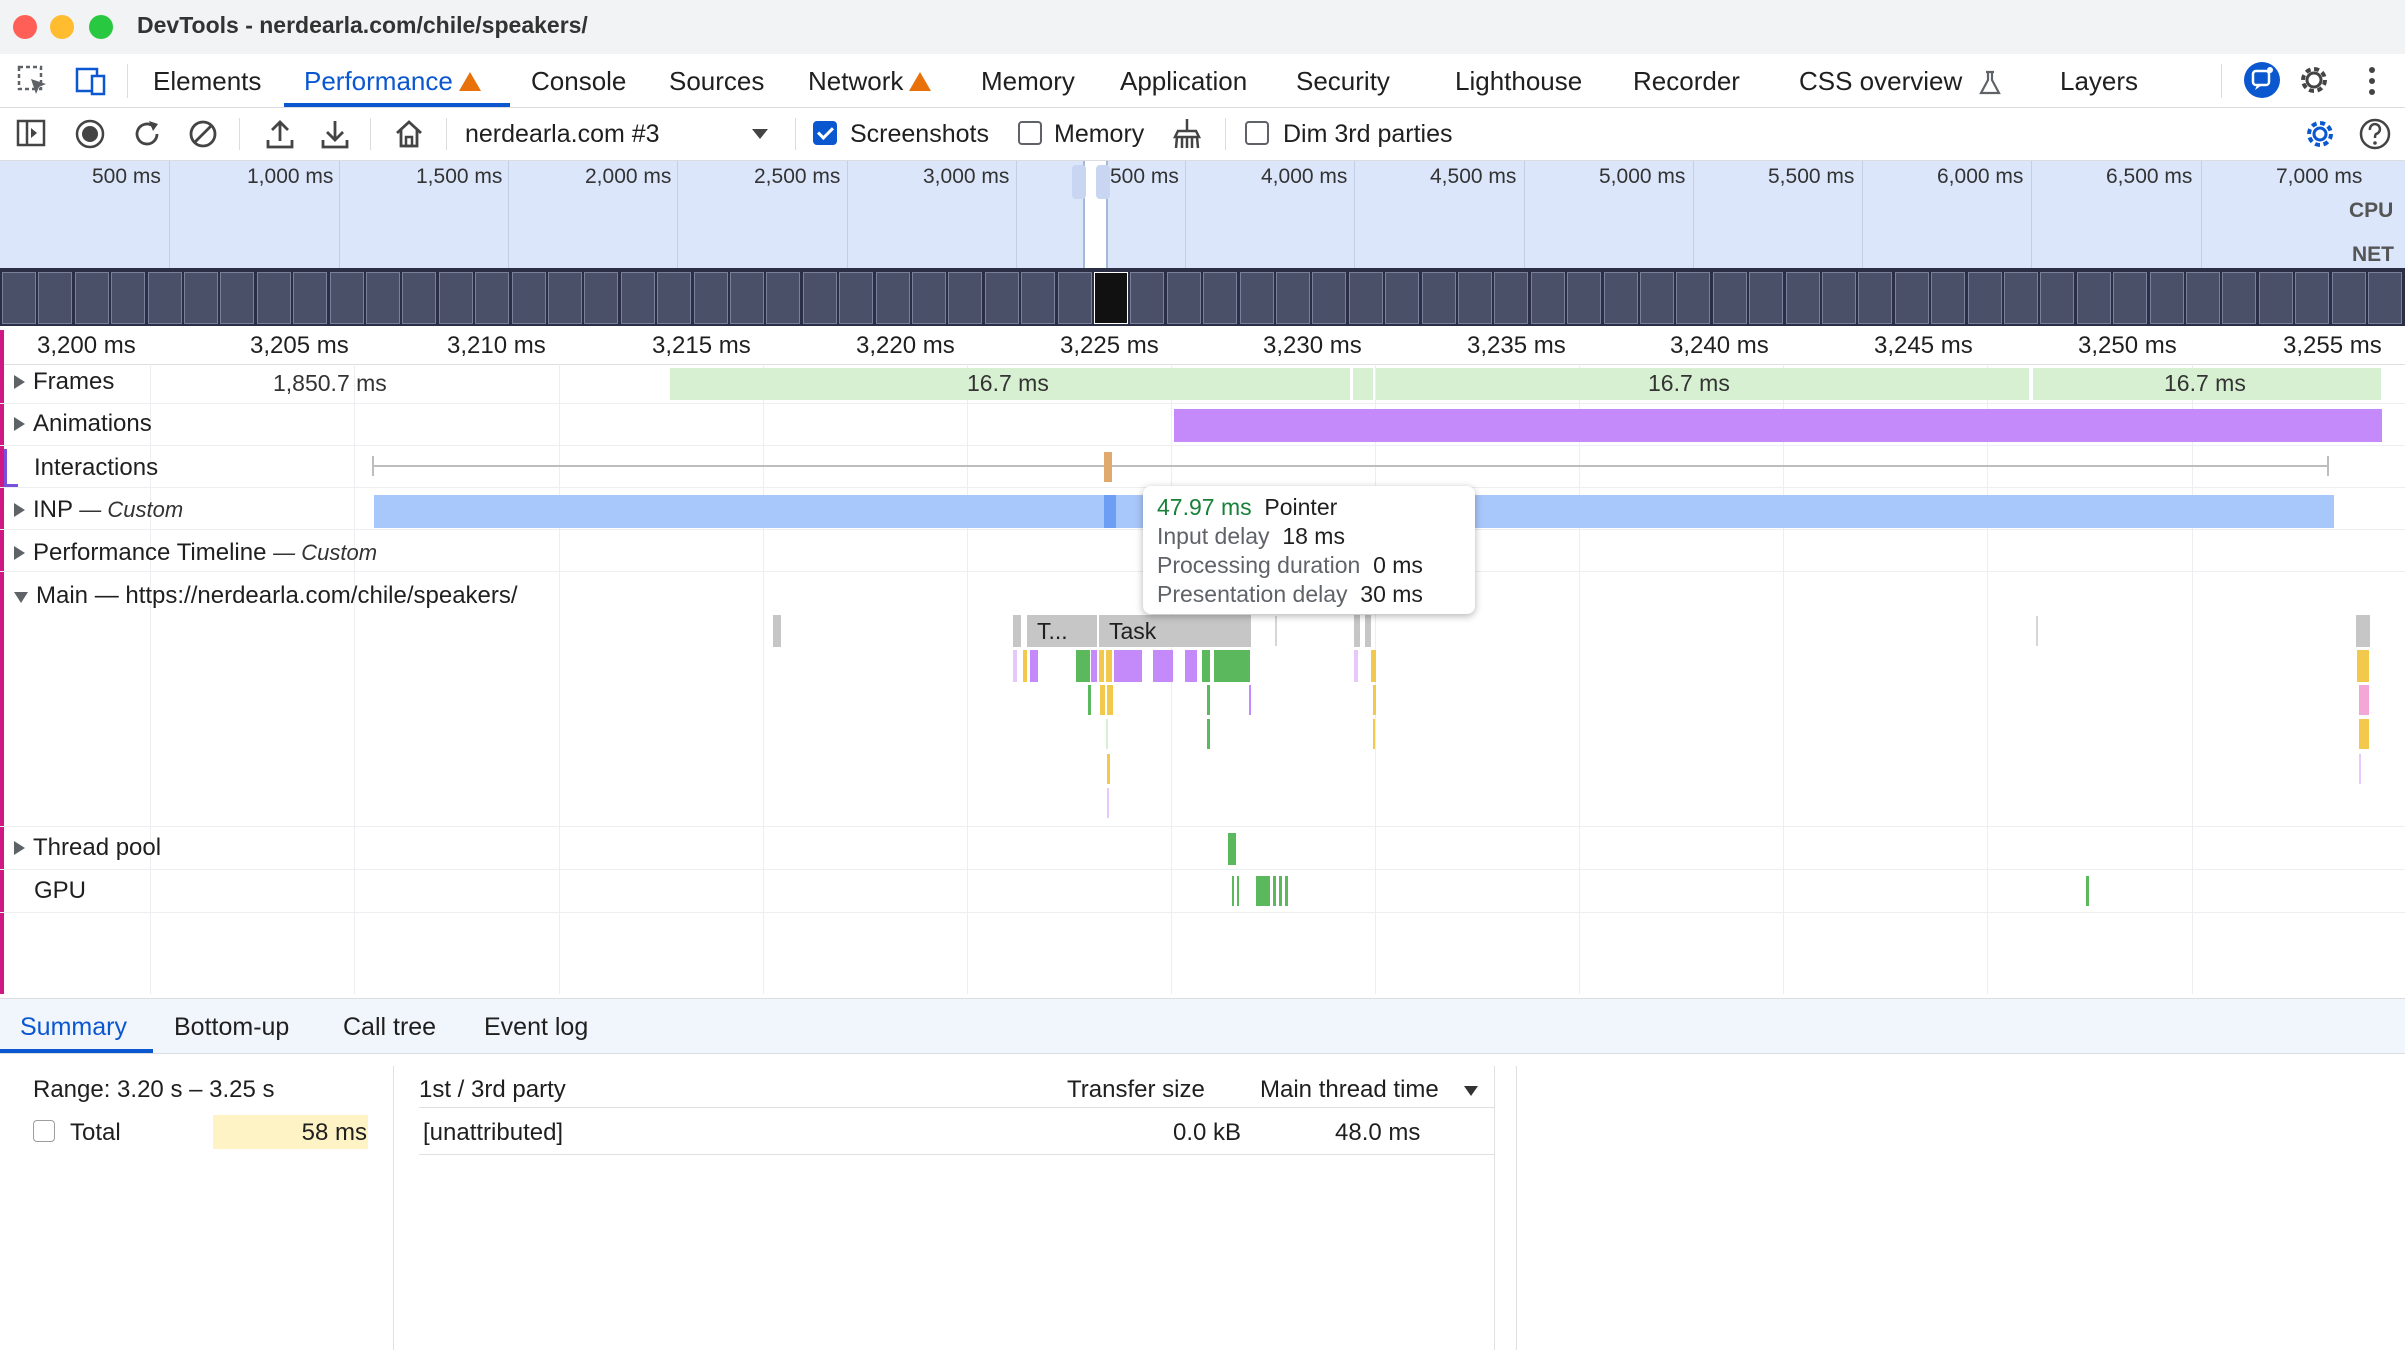 Image resolution: width=2405 pixels, height=1350 pixels. Describe the element at coordinates (1349, 1090) in the screenshot. I see `col-main-thread-header: Main thread time` at that location.